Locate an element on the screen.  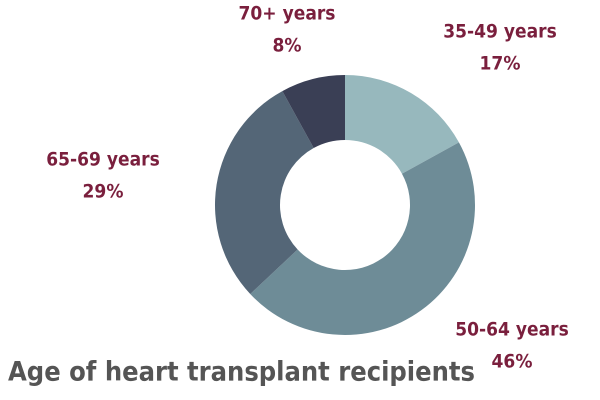
slice-category-label: 35-49 years is located at coordinates (500, 32).